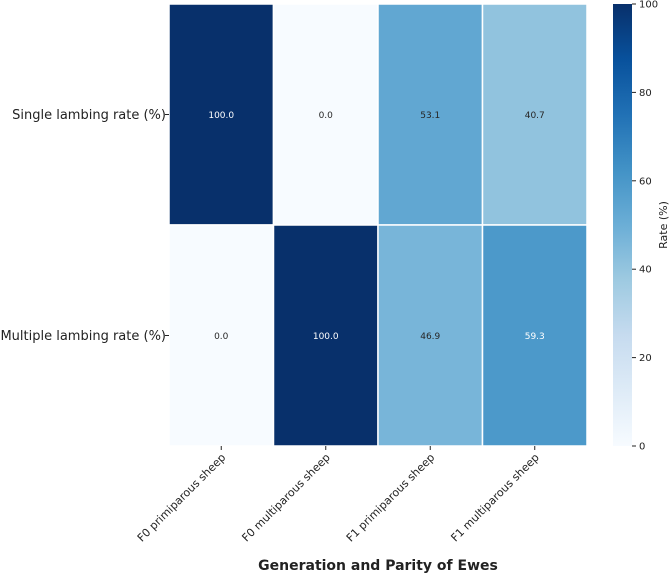  Describe the element at coordinates (645, 226) in the screenshot. I see `colorbar-ticks: 0 20 40 60 80 100` at that location.